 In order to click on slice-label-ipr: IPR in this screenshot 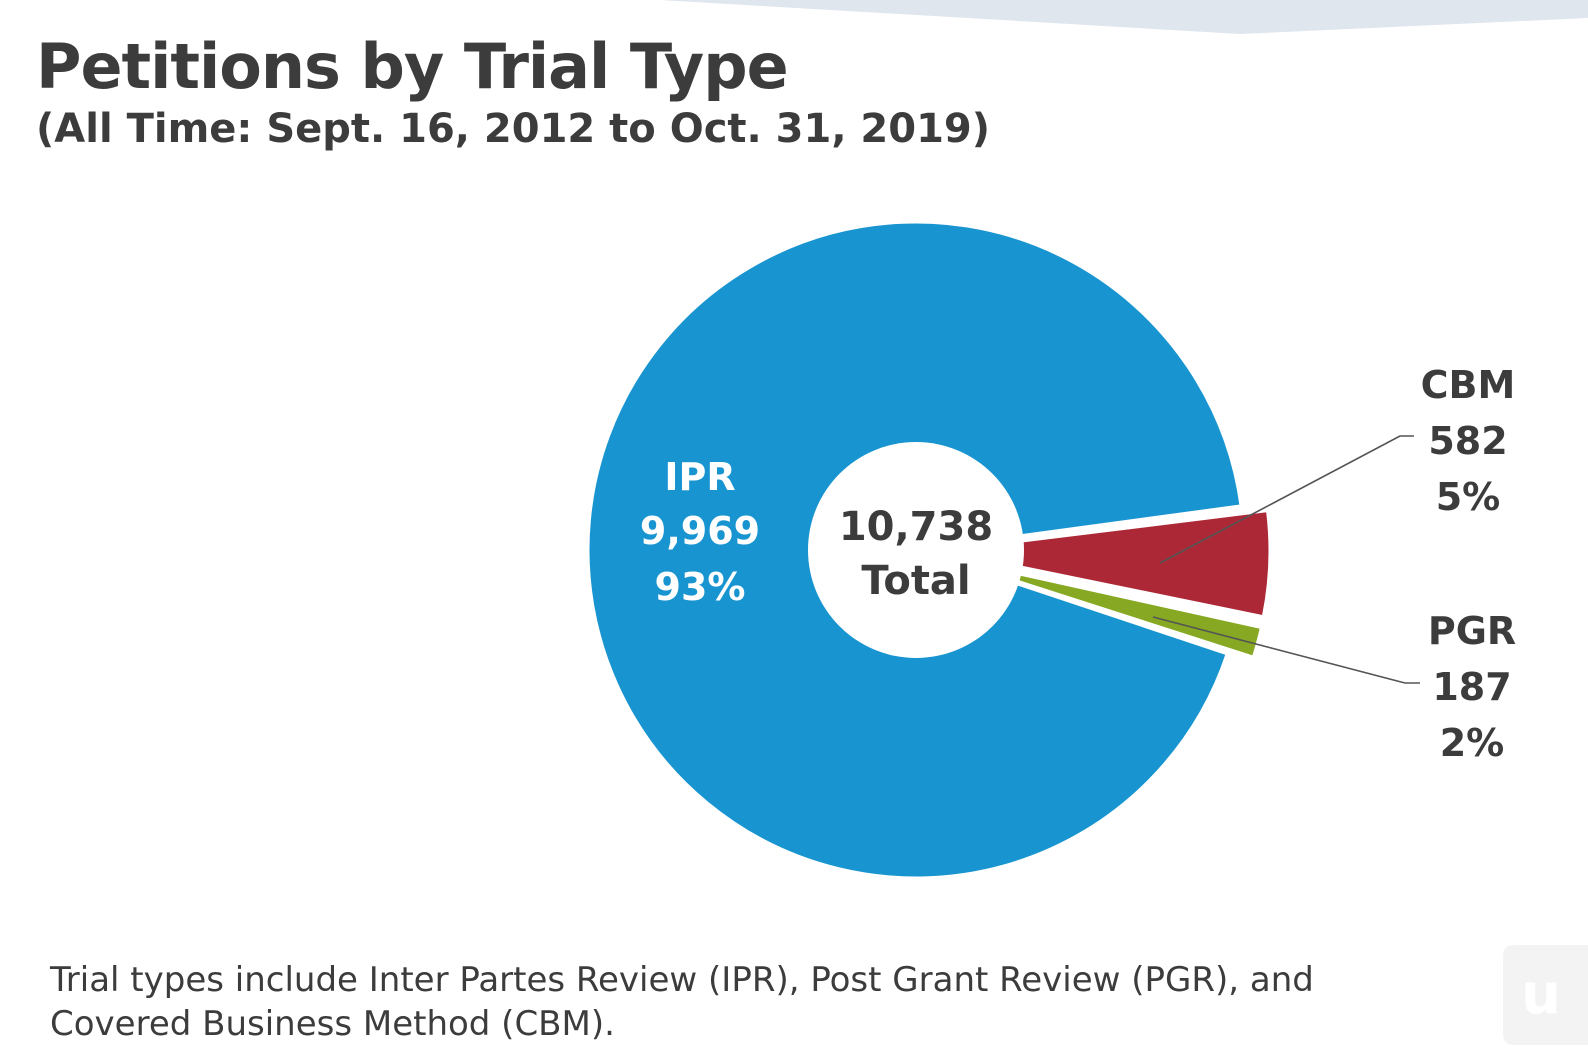, I will do `click(699, 477)`.